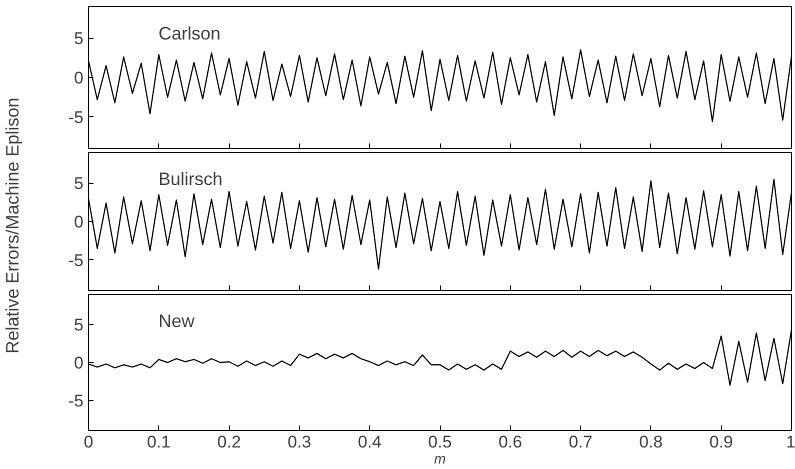  What do you see at coordinates (651, 442) in the screenshot?
I see `x-tick-label: 0.8` at bounding box center [651, 442].